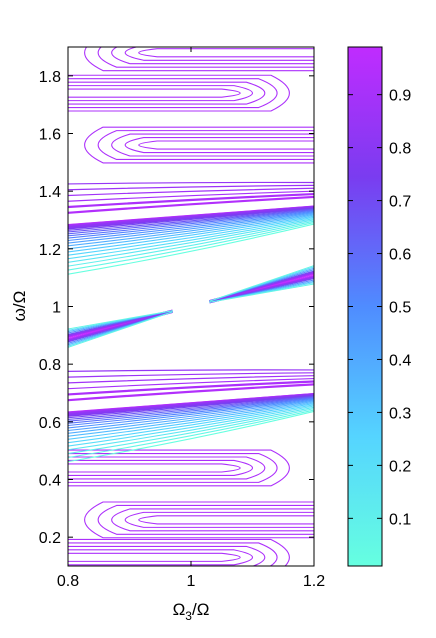 The image size is (436, 638). I want to click on y-tick-label: 0.8, so click(50, 365).